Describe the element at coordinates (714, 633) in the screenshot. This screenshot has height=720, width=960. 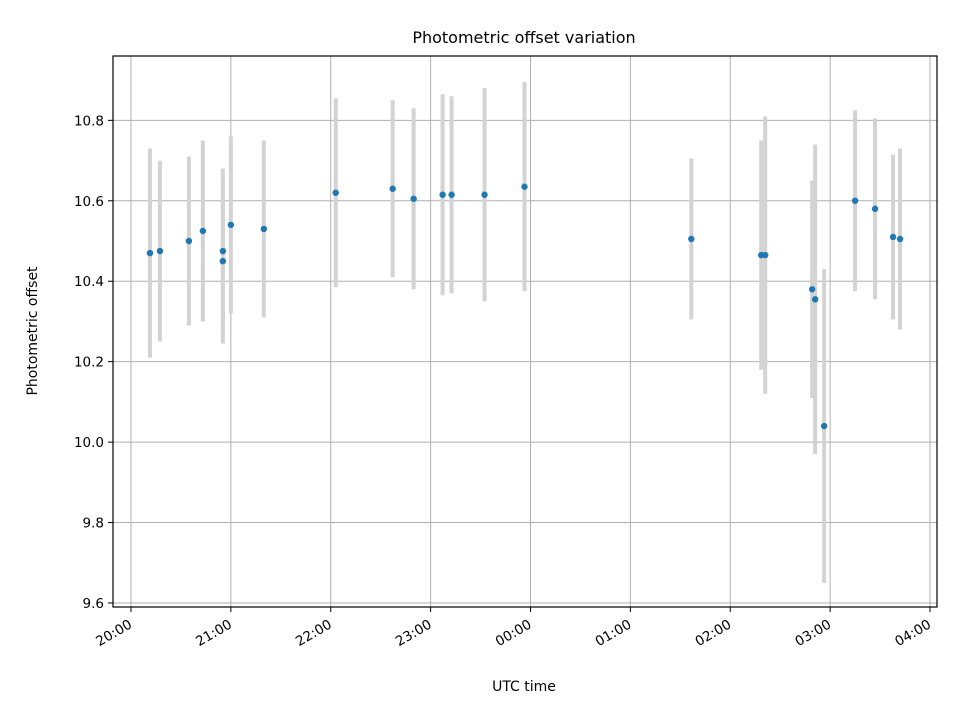
I see `x-tick-label: 02:00` at that location.